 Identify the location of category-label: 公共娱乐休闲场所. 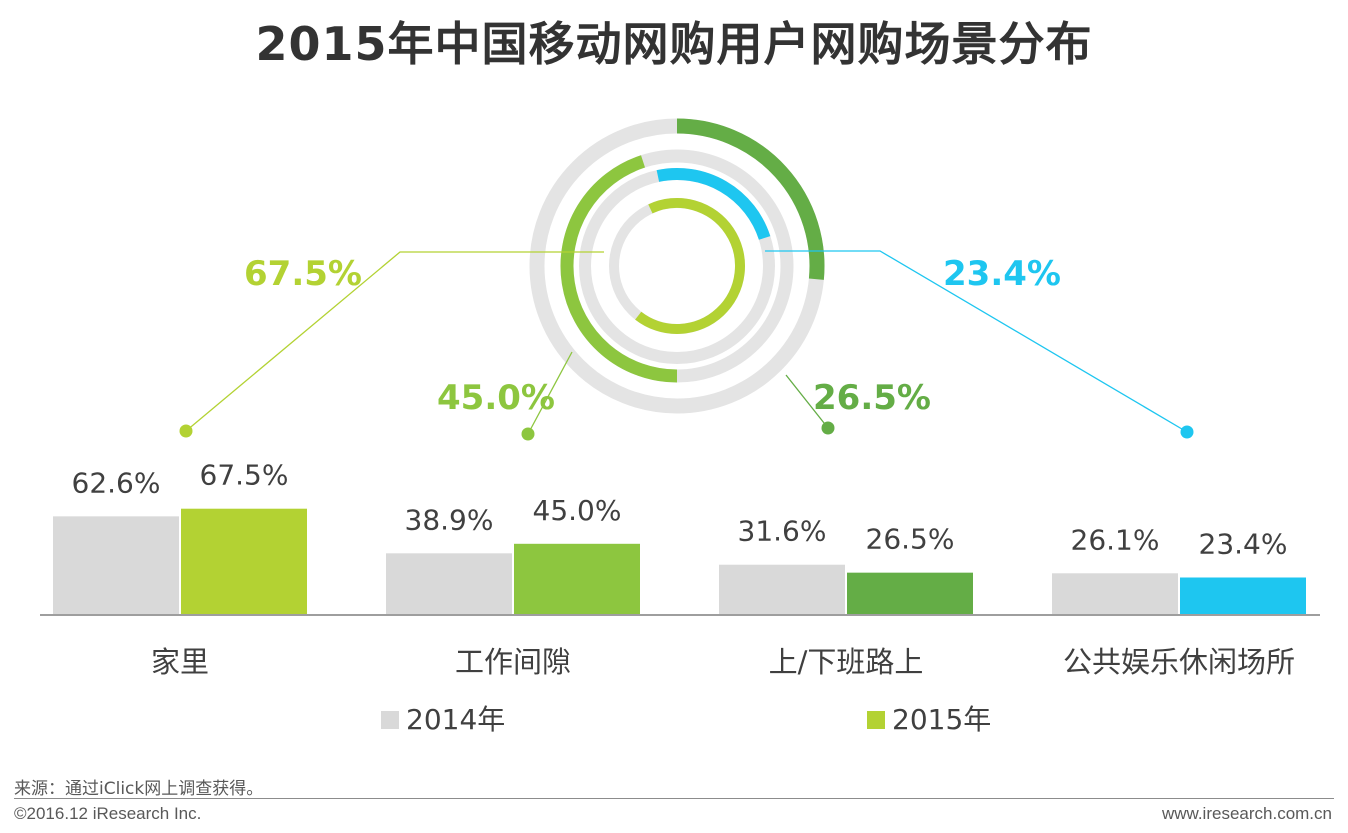
(1179, 662).